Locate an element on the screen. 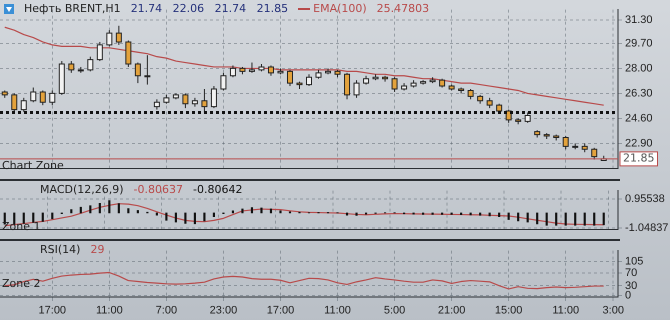 Image resolution: width=670 pixels, height=320 pixels. x-tick-label: 15:00 is located at coordinates (508, 310).